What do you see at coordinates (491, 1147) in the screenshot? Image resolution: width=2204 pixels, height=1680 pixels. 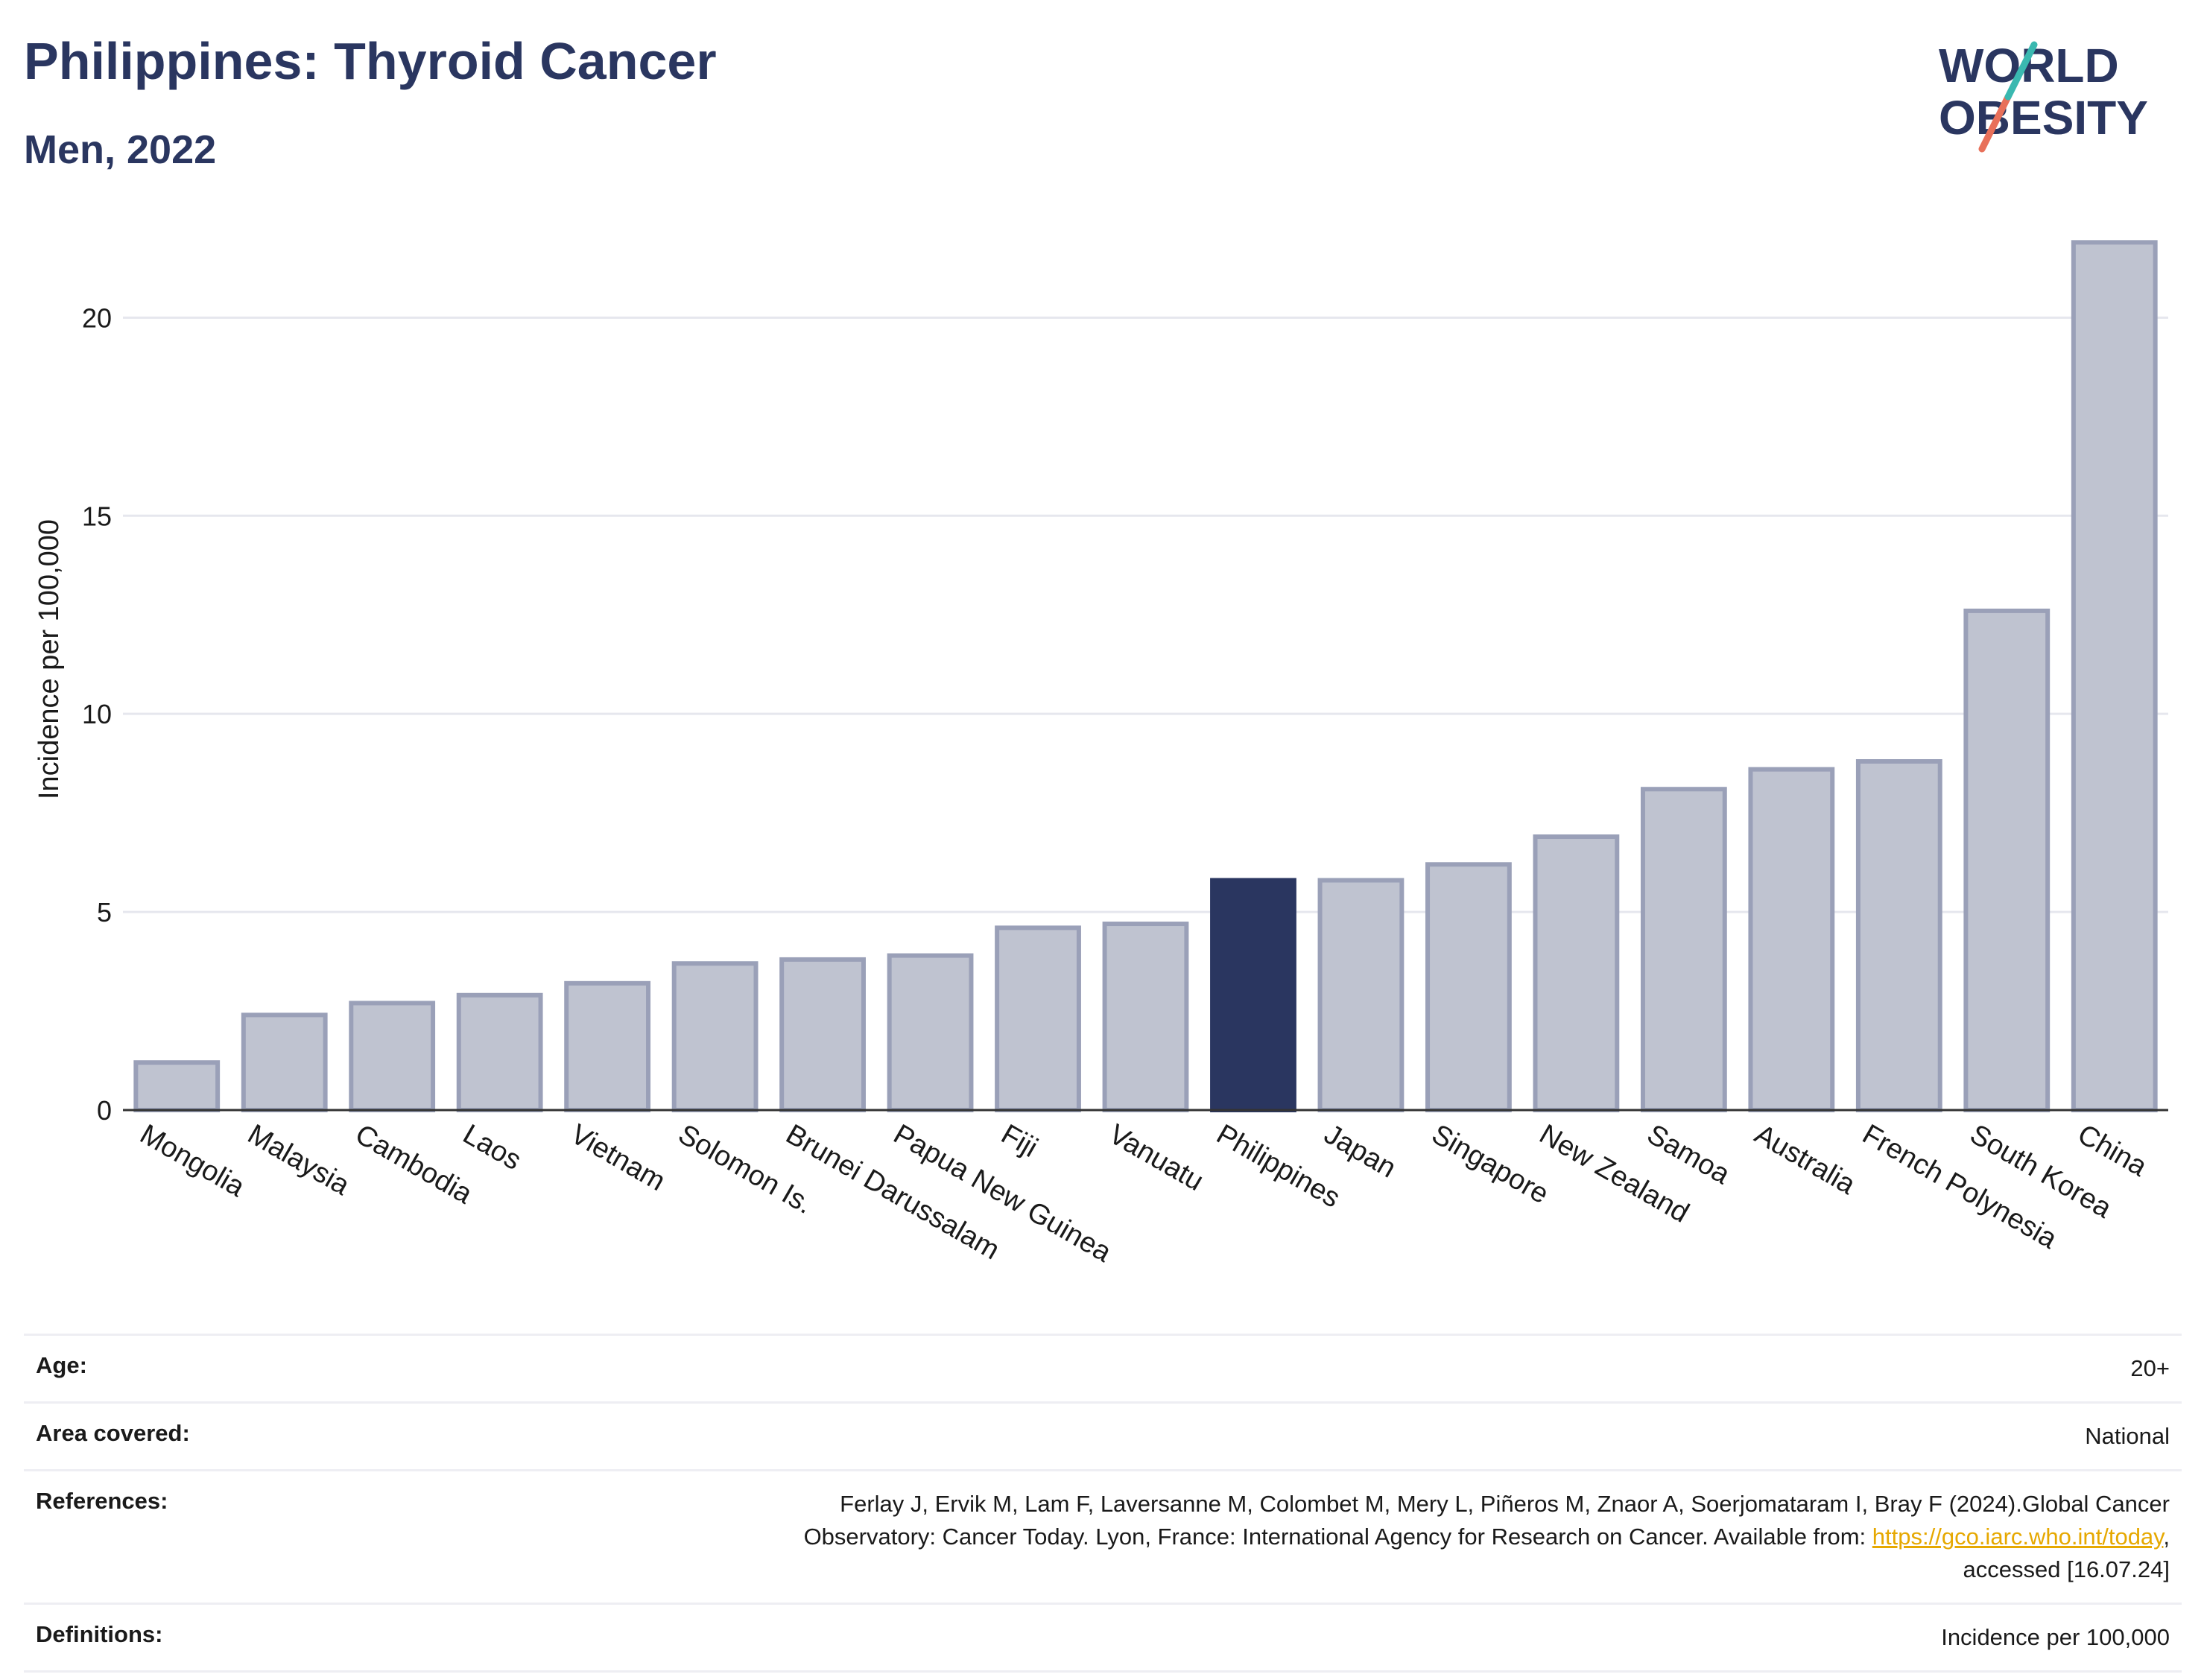 I see `x-tick-label: Laos` at bounding box center [491, 1147].